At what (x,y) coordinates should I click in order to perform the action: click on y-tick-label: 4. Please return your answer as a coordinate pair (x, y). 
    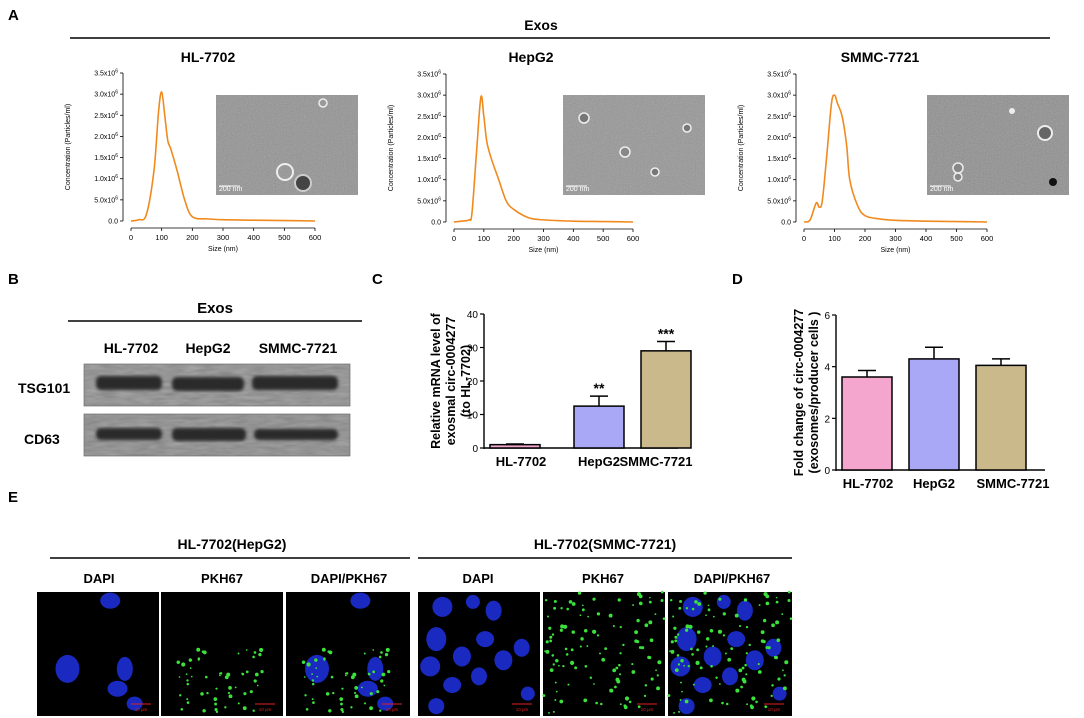
    Looking at the image, I should click on (827, 368).